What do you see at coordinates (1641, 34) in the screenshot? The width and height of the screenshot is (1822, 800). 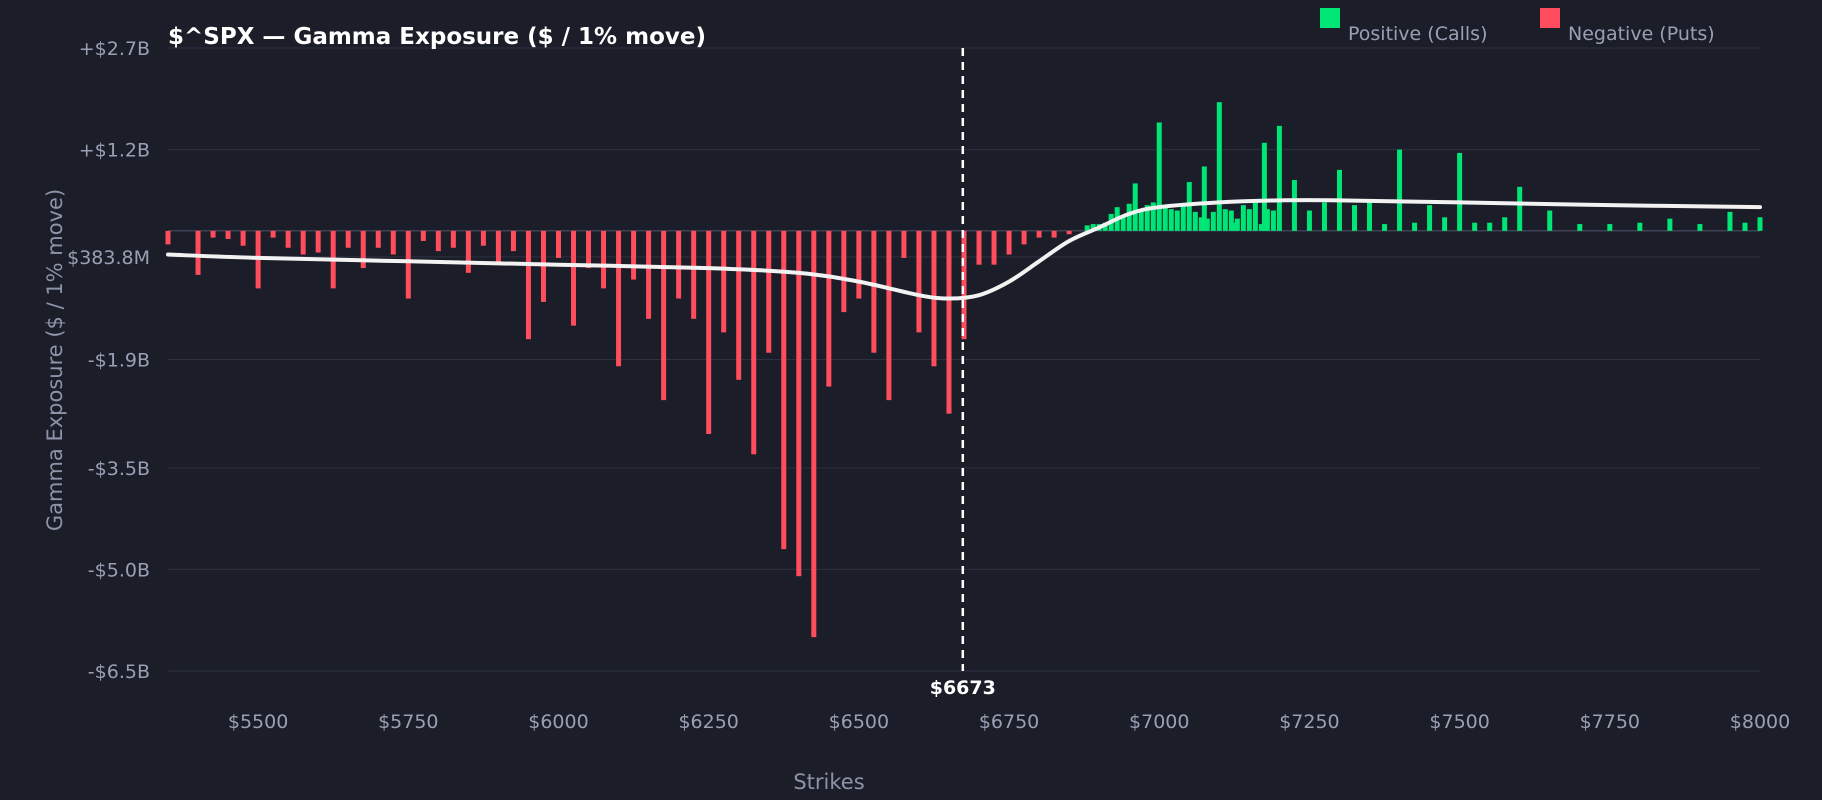 I see `legend-label-negative: Negative (Puts)` at bounding box center [1641, 34].